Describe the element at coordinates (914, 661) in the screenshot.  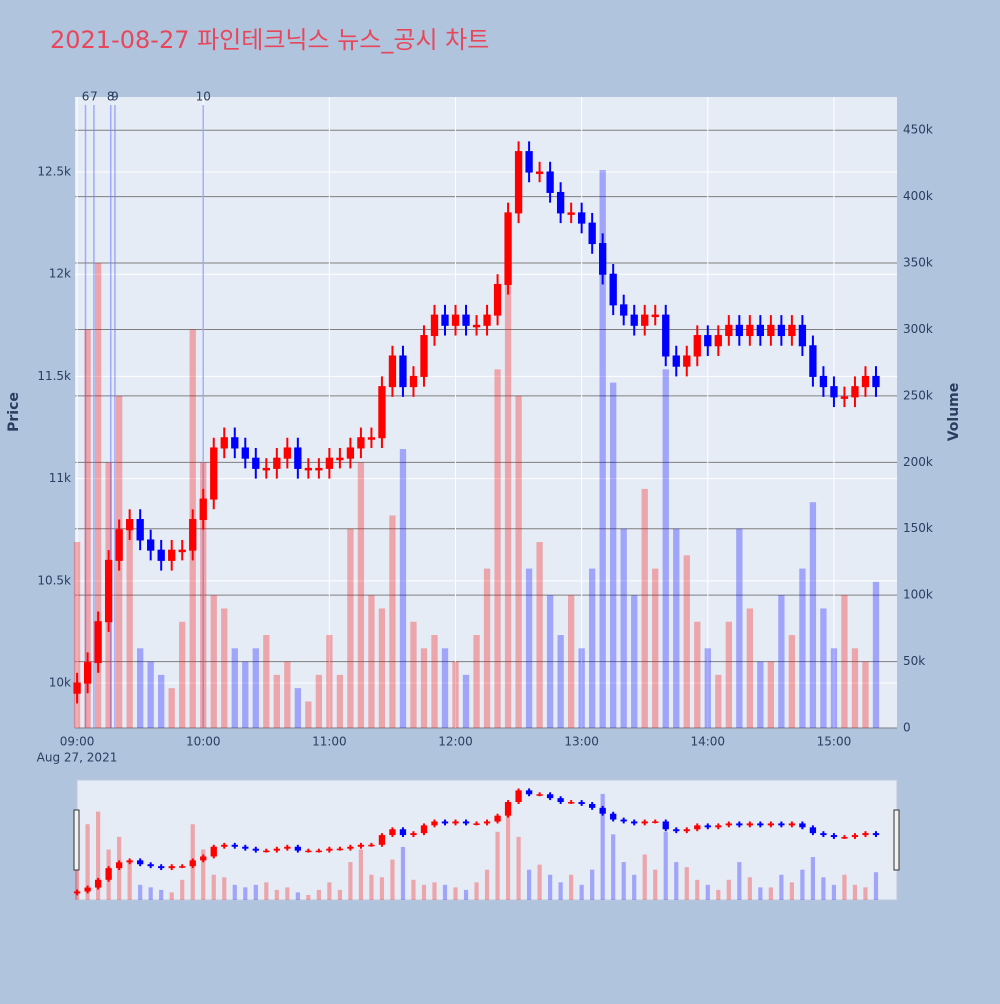
I see `y2-tick-label: 50k` at that location.